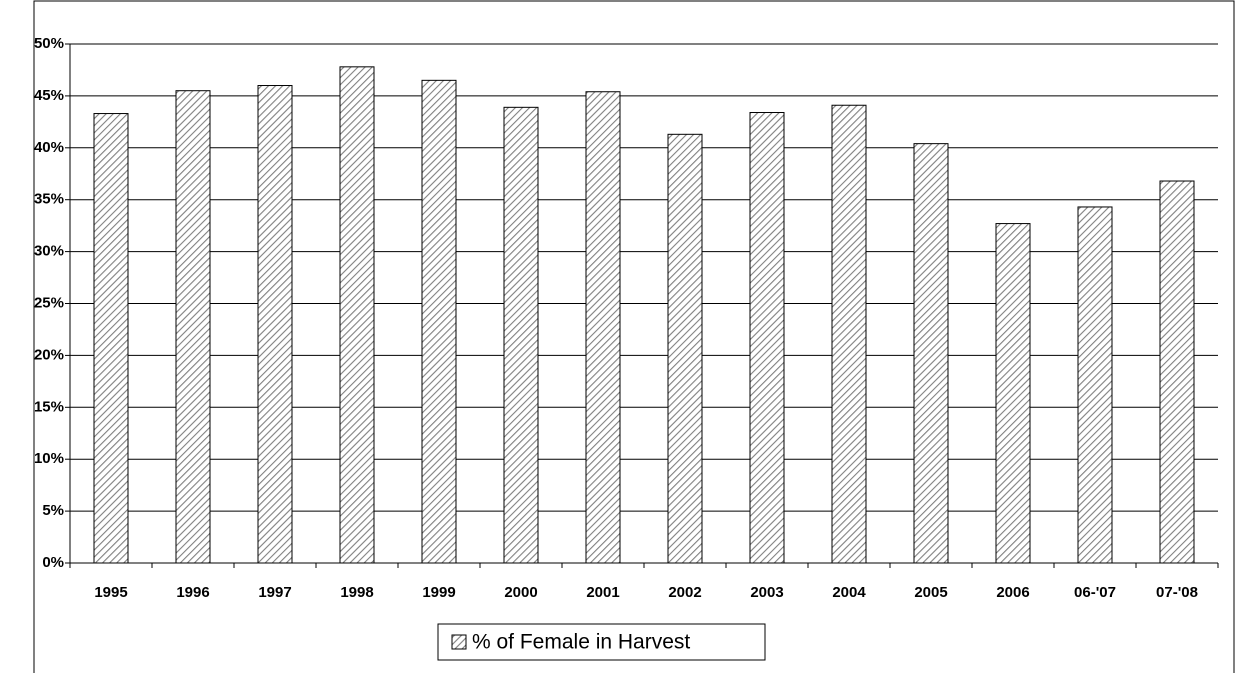  What do you see at coordinates (49, 199) in the screenshot?
I see `y-tick-label: 35%` at bounding box center [49, 199].